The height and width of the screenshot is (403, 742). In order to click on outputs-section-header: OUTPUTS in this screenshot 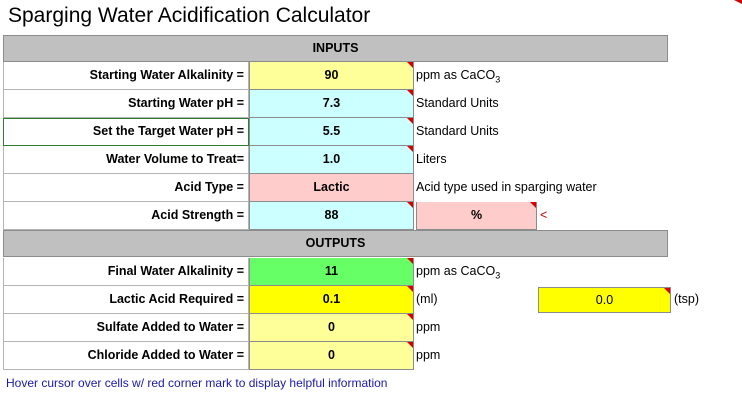, I will do `click(335, 243)`.